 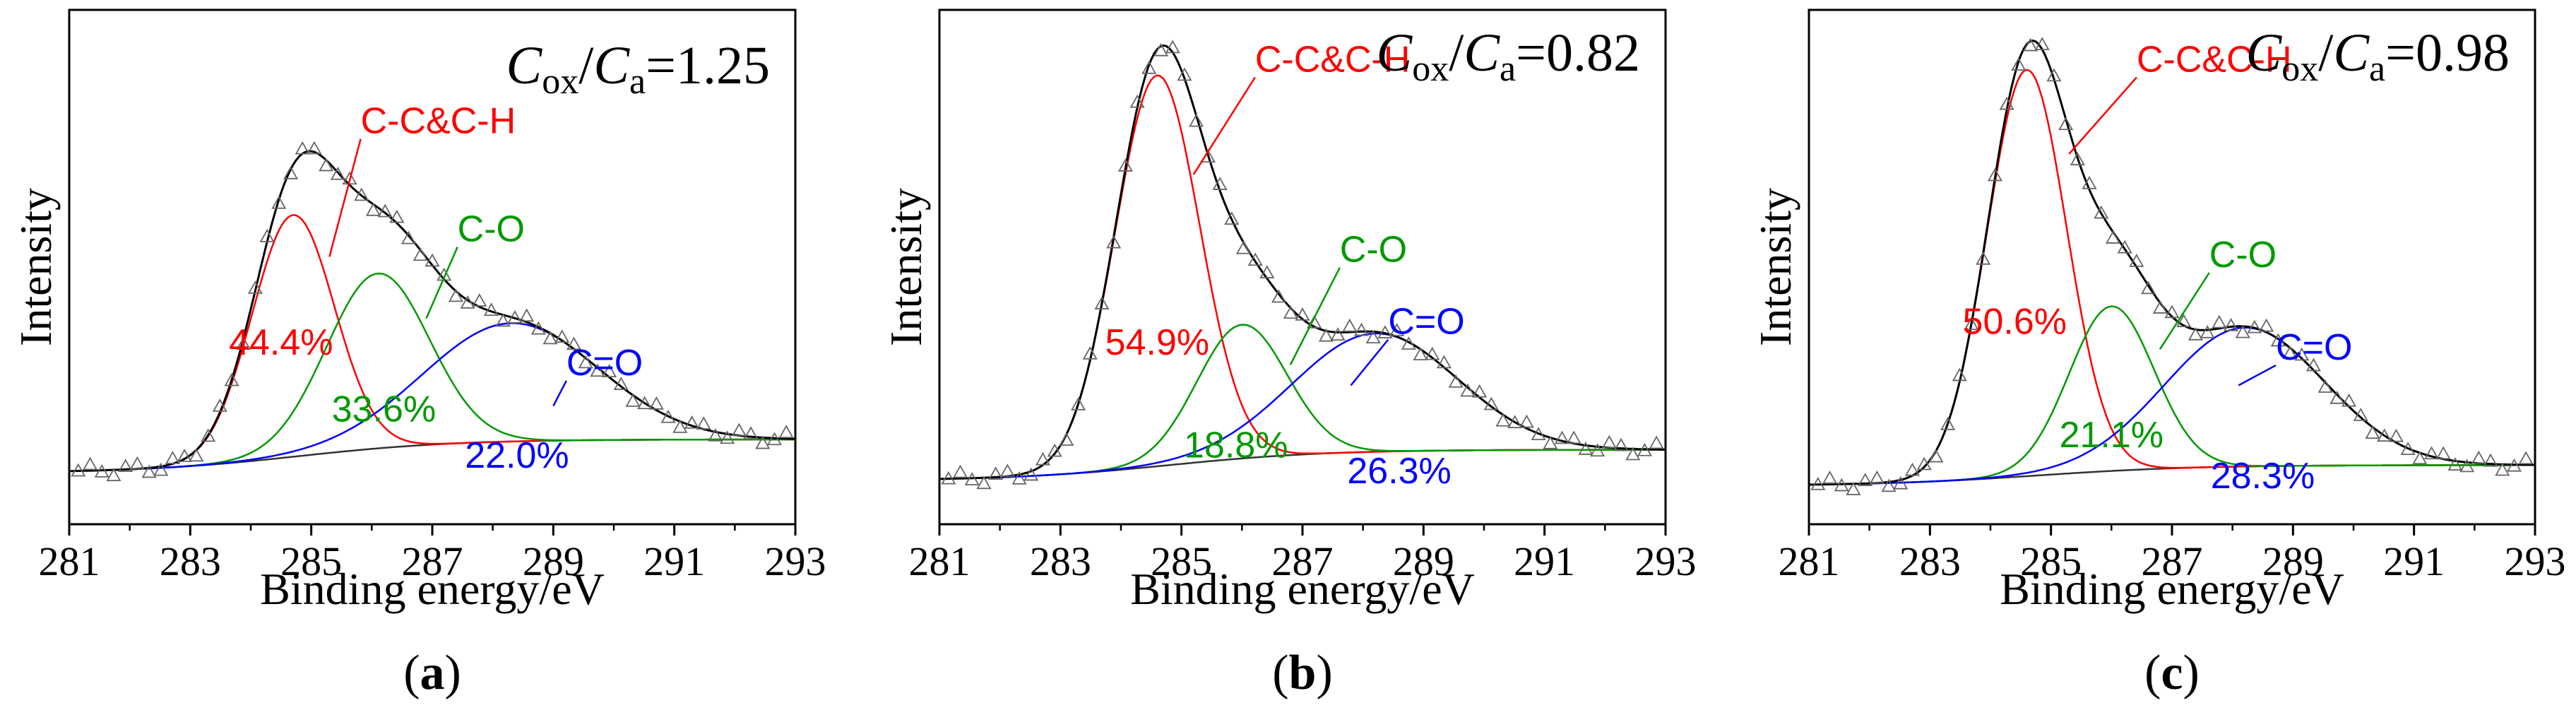 I want to click on y-axis-title: Intensity, so click(x=36, y=267).